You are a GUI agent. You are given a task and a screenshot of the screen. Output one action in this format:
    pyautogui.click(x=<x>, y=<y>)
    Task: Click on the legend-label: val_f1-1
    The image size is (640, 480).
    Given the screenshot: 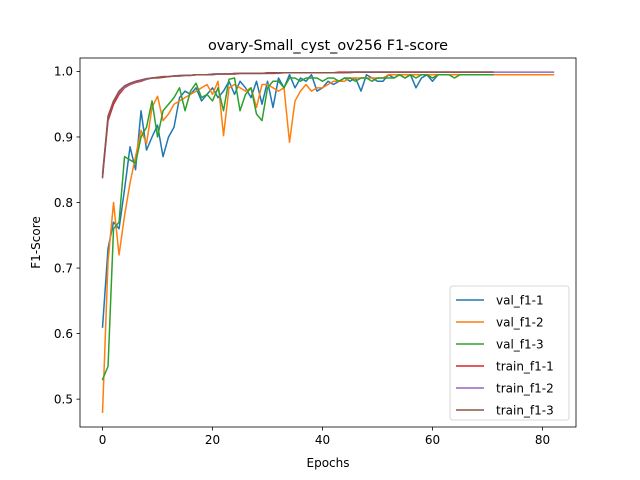 What is the action you would take?
    pyautogui.click(x=520, y=300)
    